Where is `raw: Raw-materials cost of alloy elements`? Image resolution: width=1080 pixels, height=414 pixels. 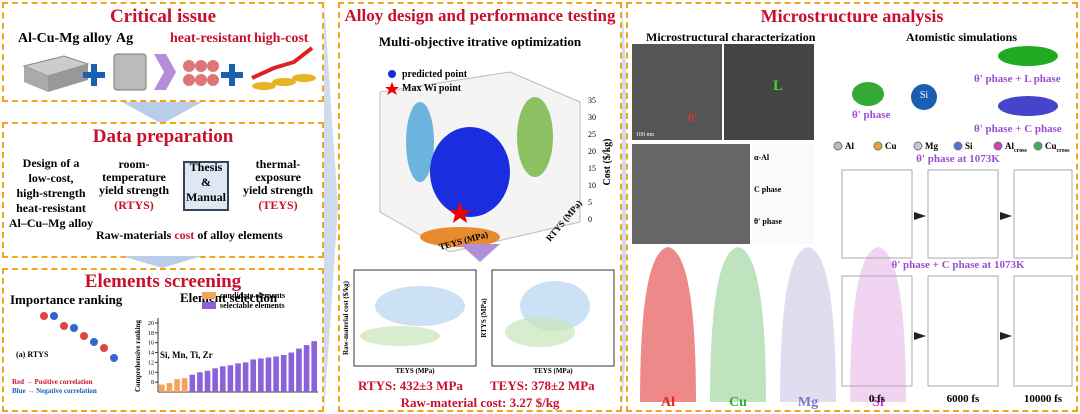 raw: Raw-materials cost of alloy elements is located at coordinates (189, 235).